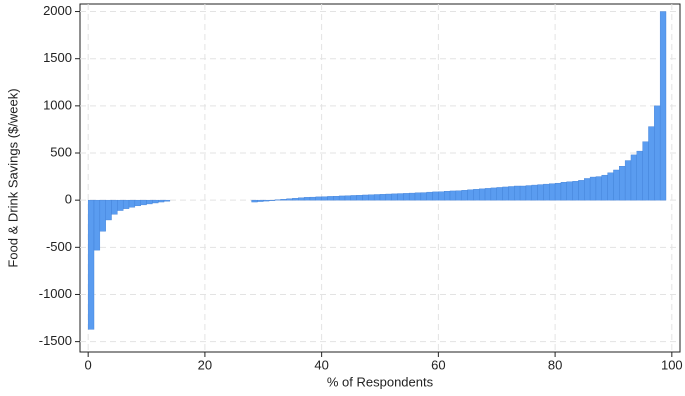 The image size is (685, 396). What do you see at coordinates (672, 364) in the screenshot?
I see `x-tick-label: 100` at bounding box center [672, 364].